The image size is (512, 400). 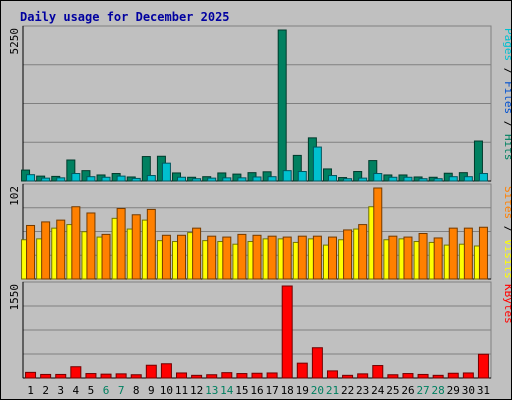 I want to click on x-tick-label-day-5: 5, so click(x=91, y=390).